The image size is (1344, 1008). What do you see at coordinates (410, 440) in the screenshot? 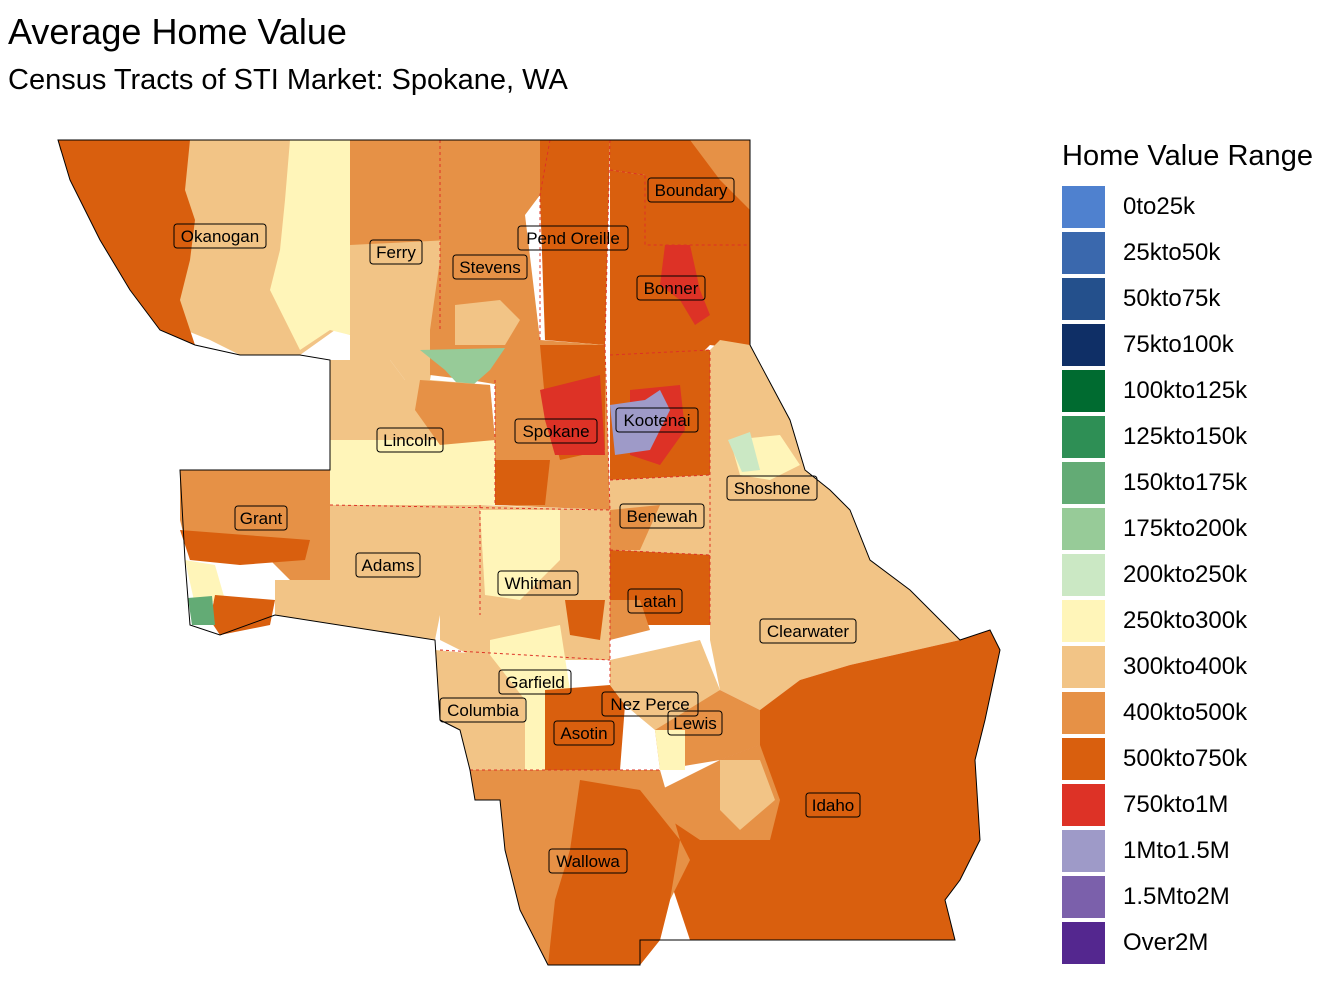
I see `svg-text: Lincoln` at bounding box center [410, 440].